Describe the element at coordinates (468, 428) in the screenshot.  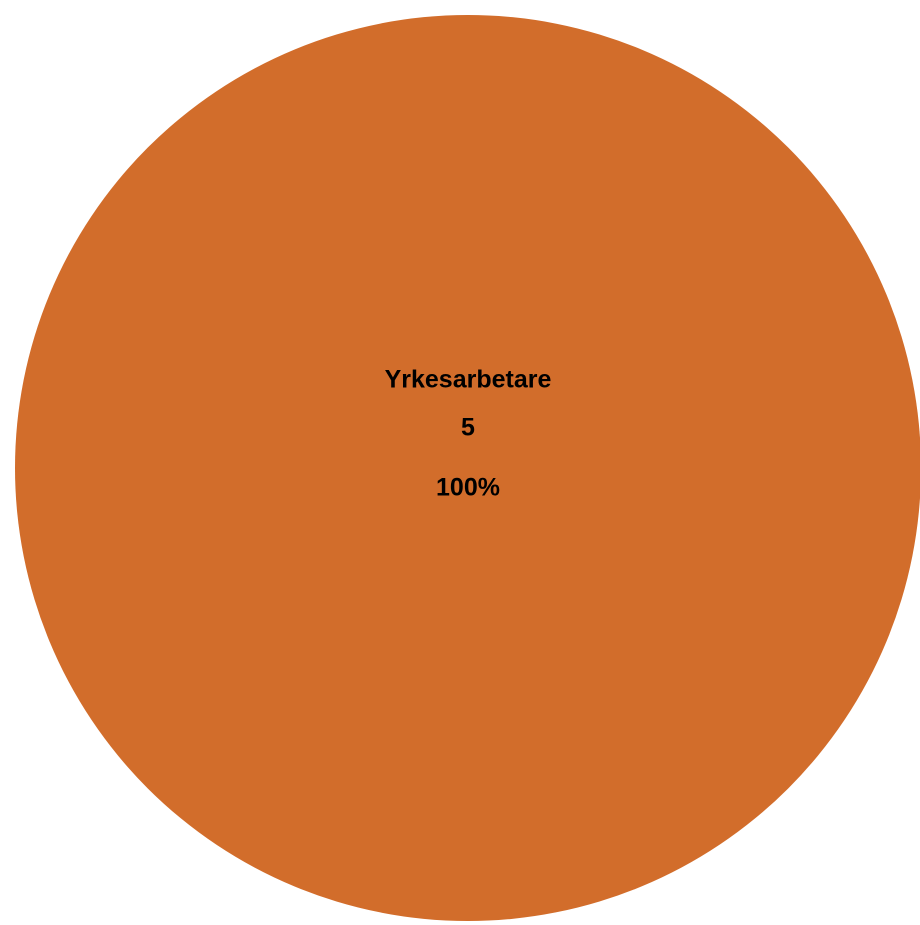
I see `value-label: 5` at that location.